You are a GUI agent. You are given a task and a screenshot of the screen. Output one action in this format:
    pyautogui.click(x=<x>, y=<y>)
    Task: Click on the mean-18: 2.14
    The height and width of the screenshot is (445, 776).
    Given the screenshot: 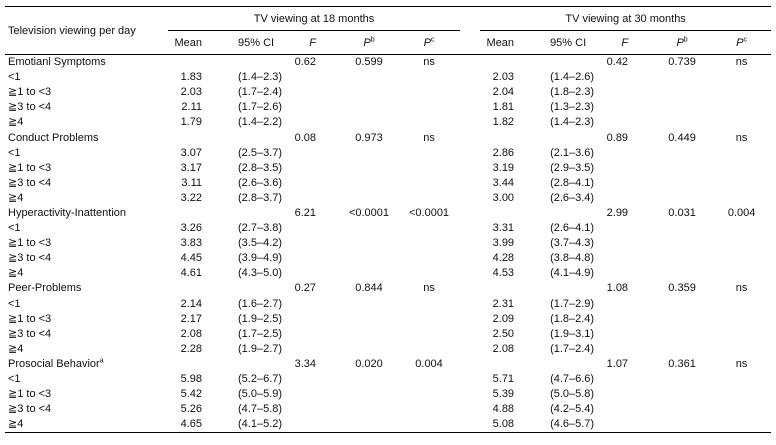 What is the action you would take?
    pyautogui.click(x=191, y=303)
    